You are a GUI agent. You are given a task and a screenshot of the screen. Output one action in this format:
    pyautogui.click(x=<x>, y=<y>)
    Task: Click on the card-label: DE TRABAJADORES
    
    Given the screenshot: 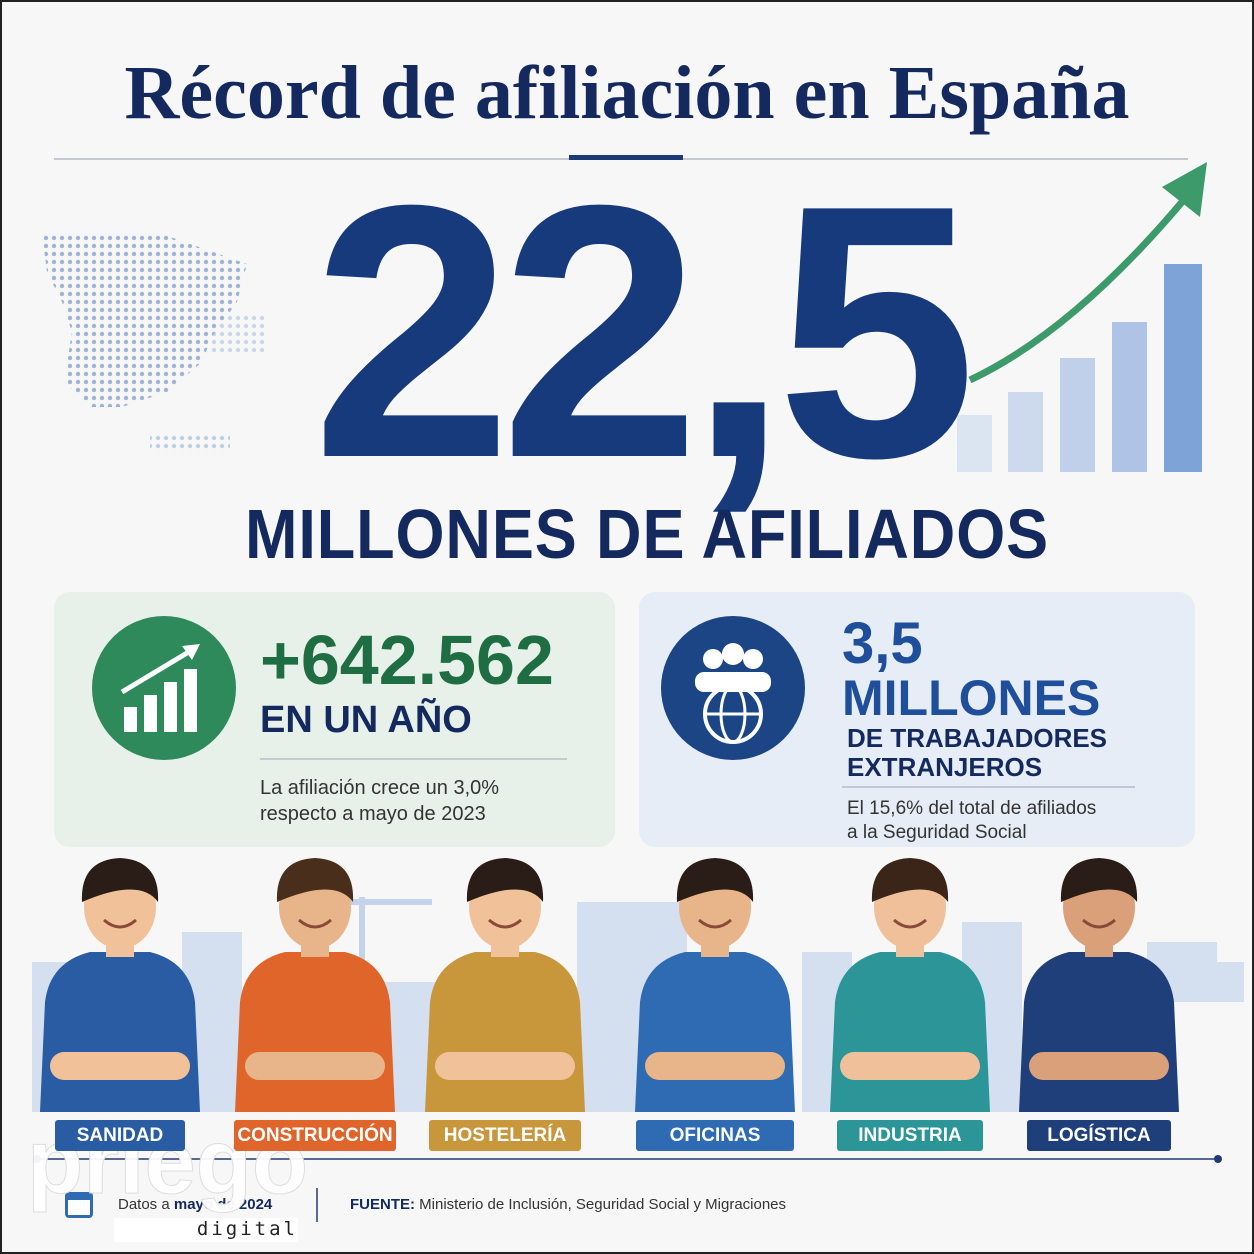 What is the action you would take?
    pyautogui.click(x=977, y=738)
    